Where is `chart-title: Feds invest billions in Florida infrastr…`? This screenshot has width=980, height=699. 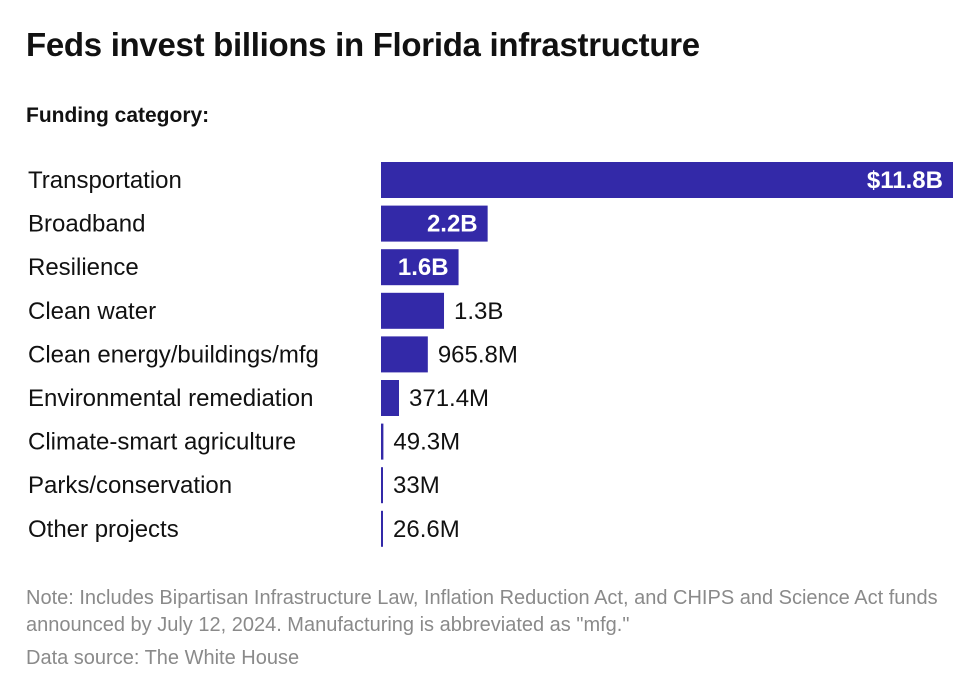
chart-title: Feds invest billions in Florida infrastr… is located at coordinates (363, 44).